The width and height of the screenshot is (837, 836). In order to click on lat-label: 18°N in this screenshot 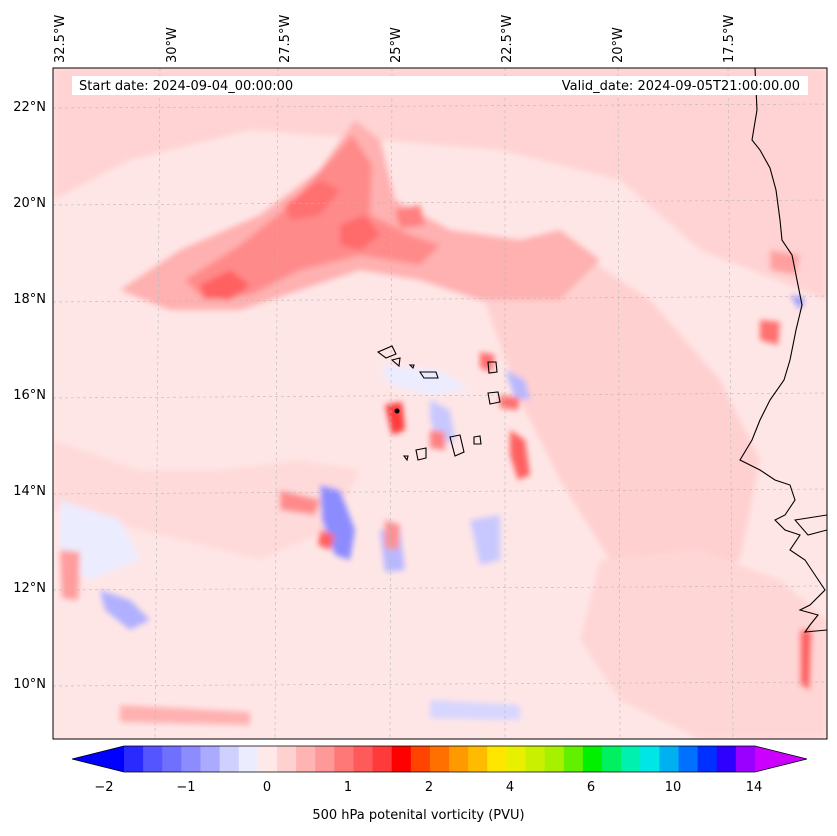, I will do `click(29, 299)`.